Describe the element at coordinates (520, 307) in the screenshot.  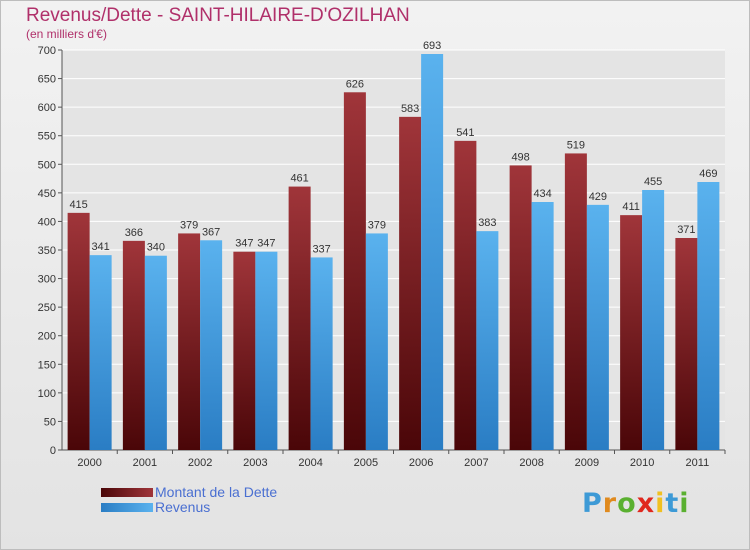
I see `bar-debt-2008` at that location.